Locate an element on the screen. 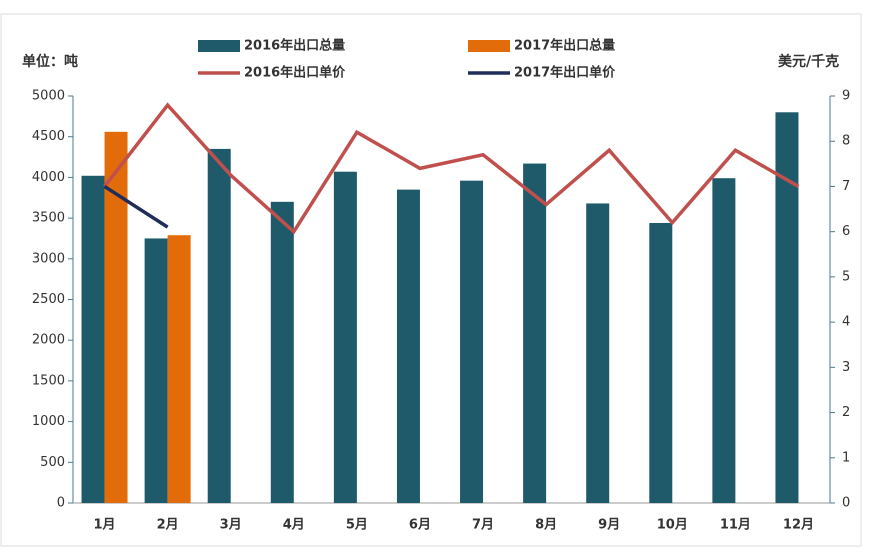 Image resolution: width=874 pixels, height=554 pixels. y-tick-label: 3500 is located at coordinates (48, 218).